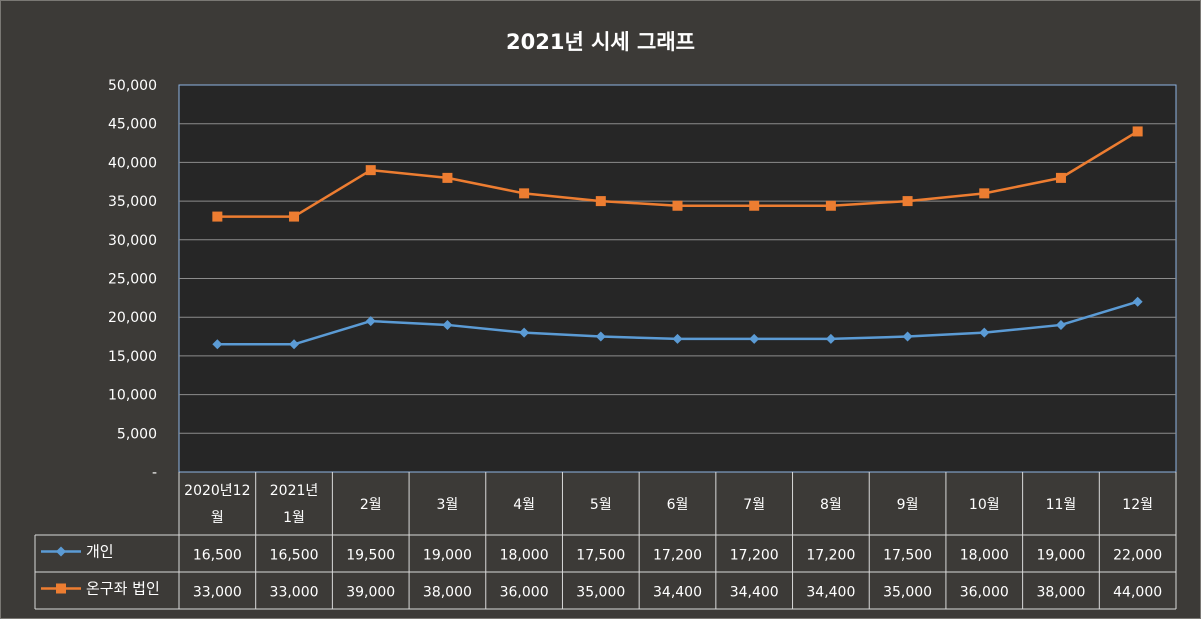 The height and width of the screenshot is (619, 1201). Describe the element at coordinates (754, 505) in the screenshot. I see `category-label: 7월` at that location.